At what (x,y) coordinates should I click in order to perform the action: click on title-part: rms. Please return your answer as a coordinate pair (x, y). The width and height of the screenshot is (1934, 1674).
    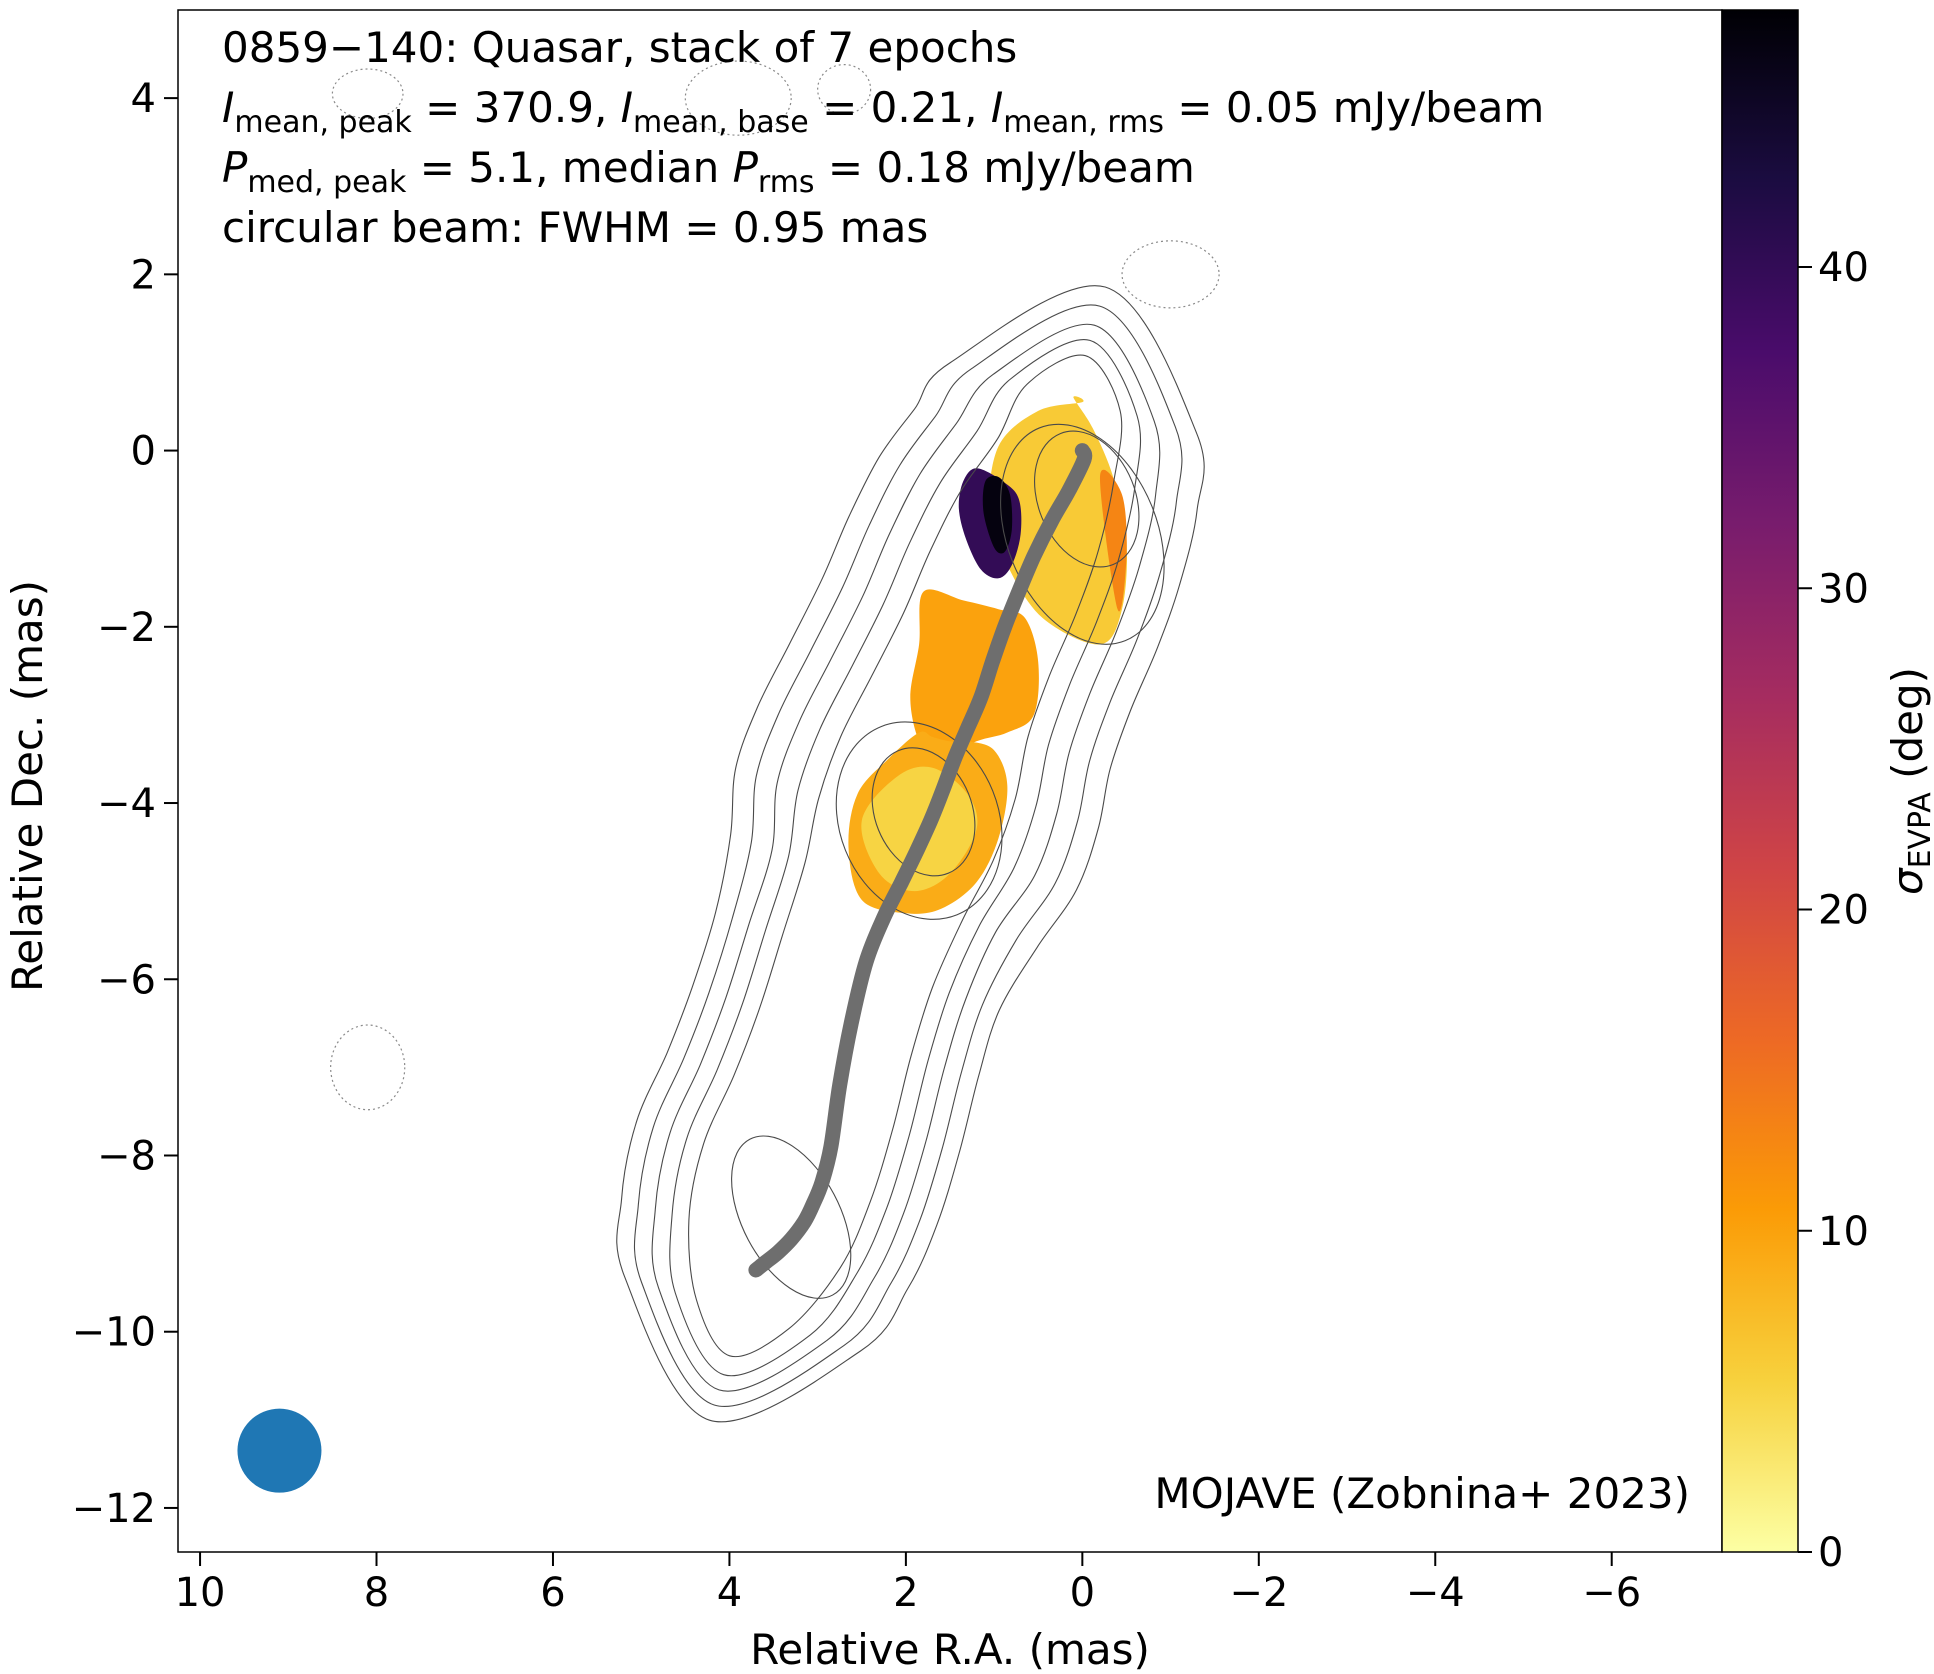
    Looking at the image, I should click on (786, 182).